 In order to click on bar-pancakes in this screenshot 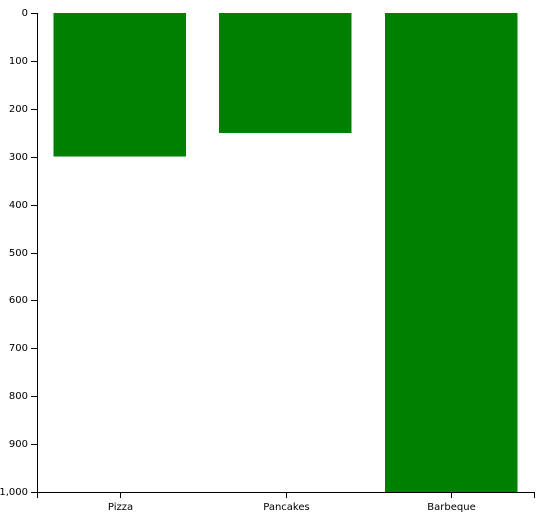, I will do `click(285, 73)`.